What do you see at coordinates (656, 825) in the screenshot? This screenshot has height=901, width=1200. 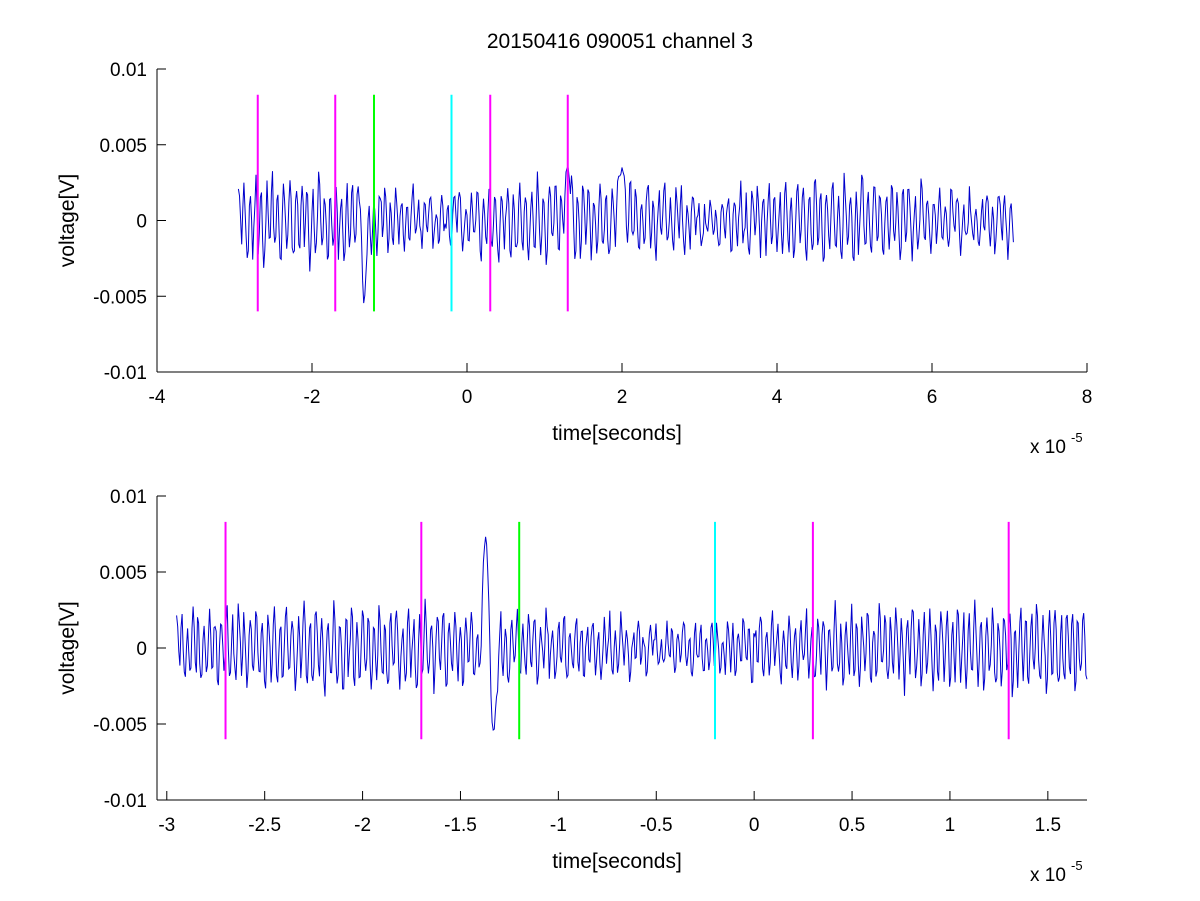 I see `x-tick-label: -0.5` at bounding box center [656, 825].